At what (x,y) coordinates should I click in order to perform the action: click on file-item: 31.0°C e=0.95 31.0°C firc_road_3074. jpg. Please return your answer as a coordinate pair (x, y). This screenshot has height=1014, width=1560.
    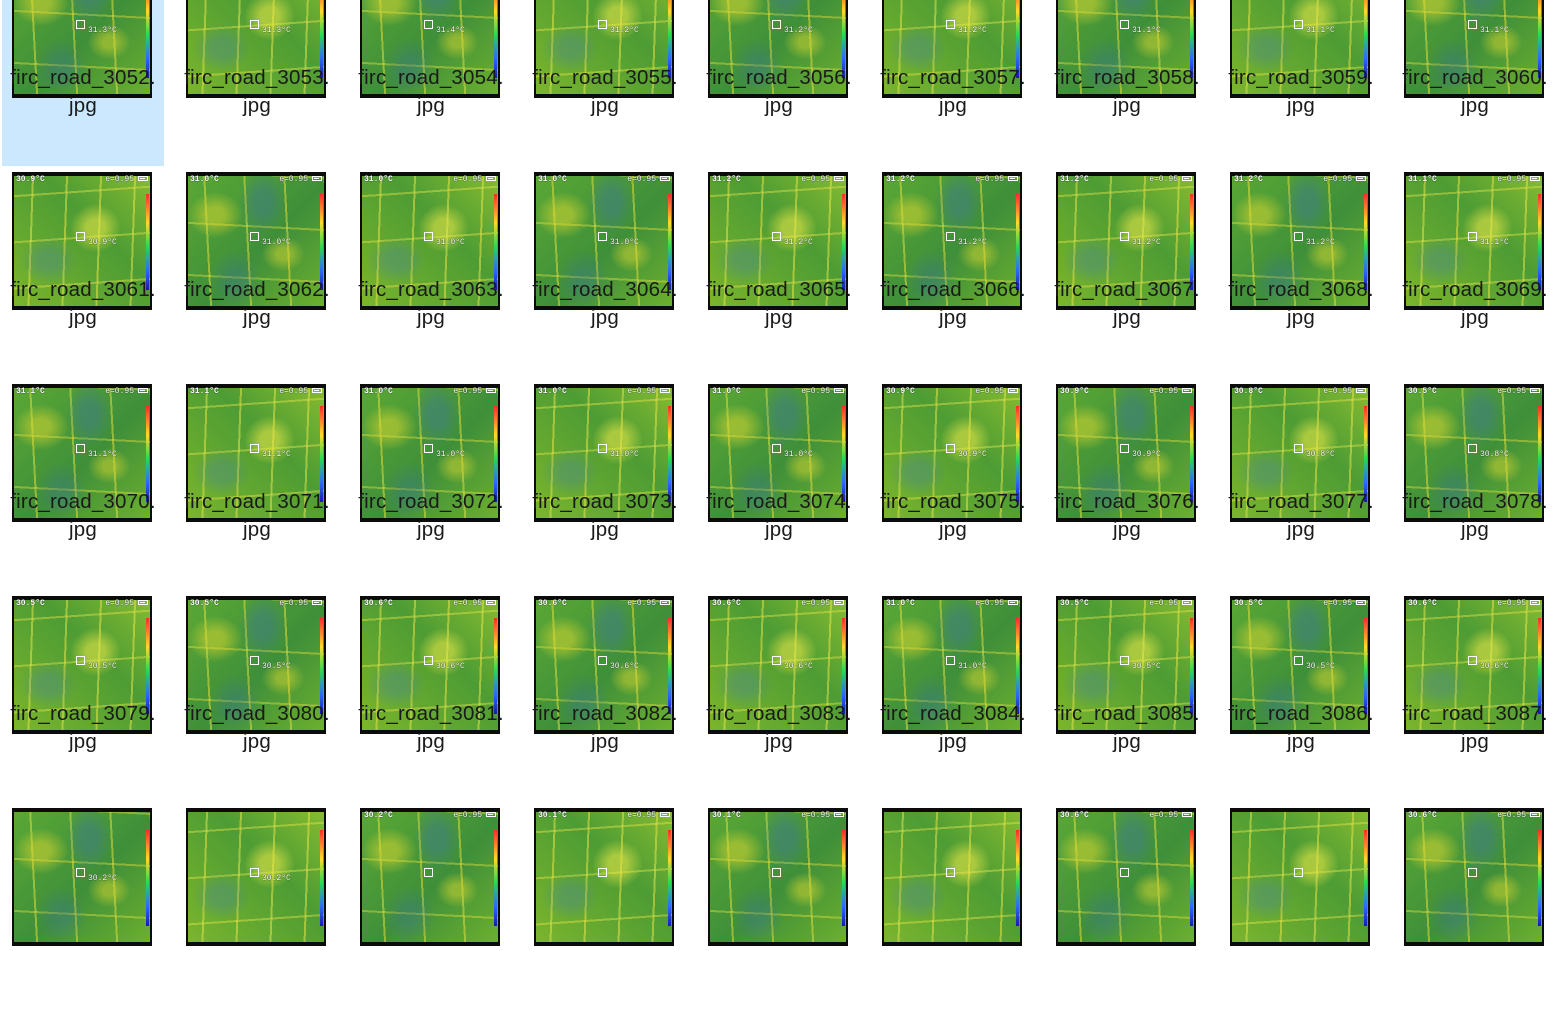
    Looking at the image, I should click on (779, 487).